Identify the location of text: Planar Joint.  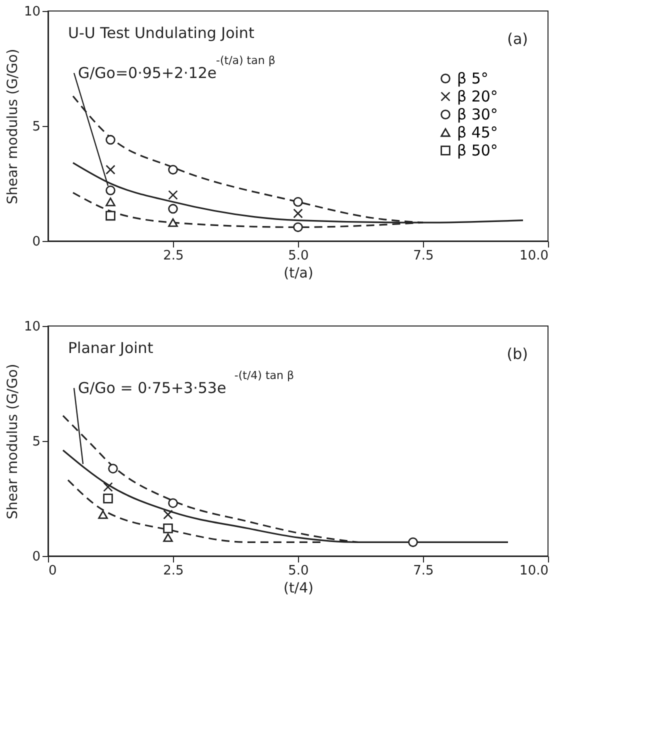
(111, 348).